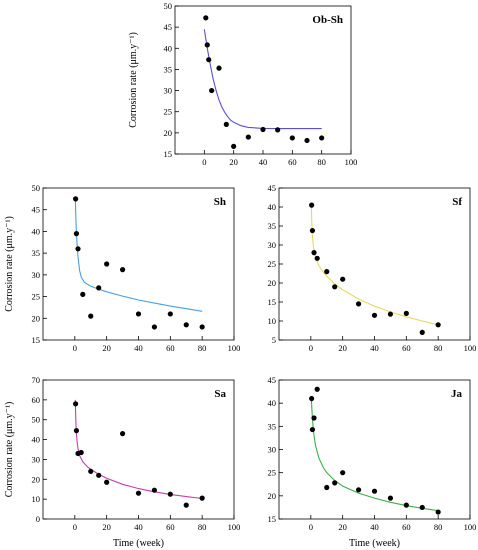  I want to click on plot-frame, so click(138, 449).